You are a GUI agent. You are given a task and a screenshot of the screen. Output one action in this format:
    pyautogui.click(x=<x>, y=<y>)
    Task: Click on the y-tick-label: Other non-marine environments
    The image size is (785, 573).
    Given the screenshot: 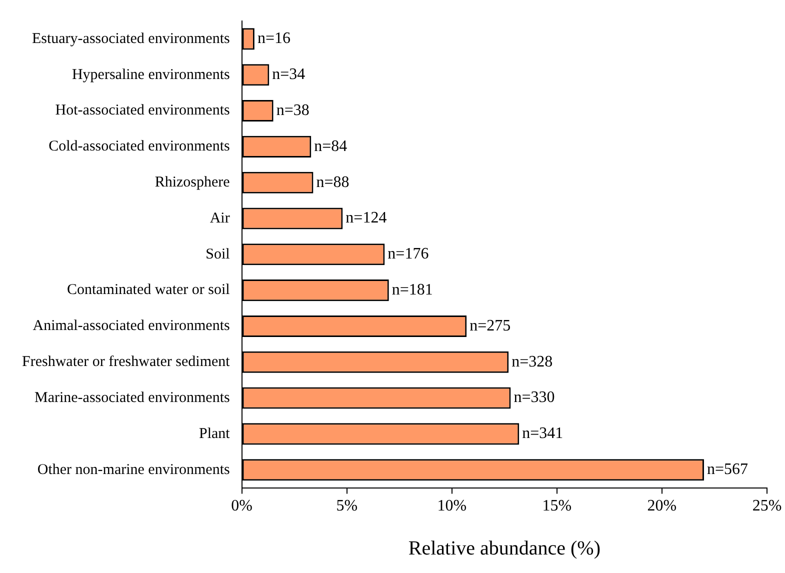 What is the action you would take?
    pyautogui.click(x=133, y=470)
    